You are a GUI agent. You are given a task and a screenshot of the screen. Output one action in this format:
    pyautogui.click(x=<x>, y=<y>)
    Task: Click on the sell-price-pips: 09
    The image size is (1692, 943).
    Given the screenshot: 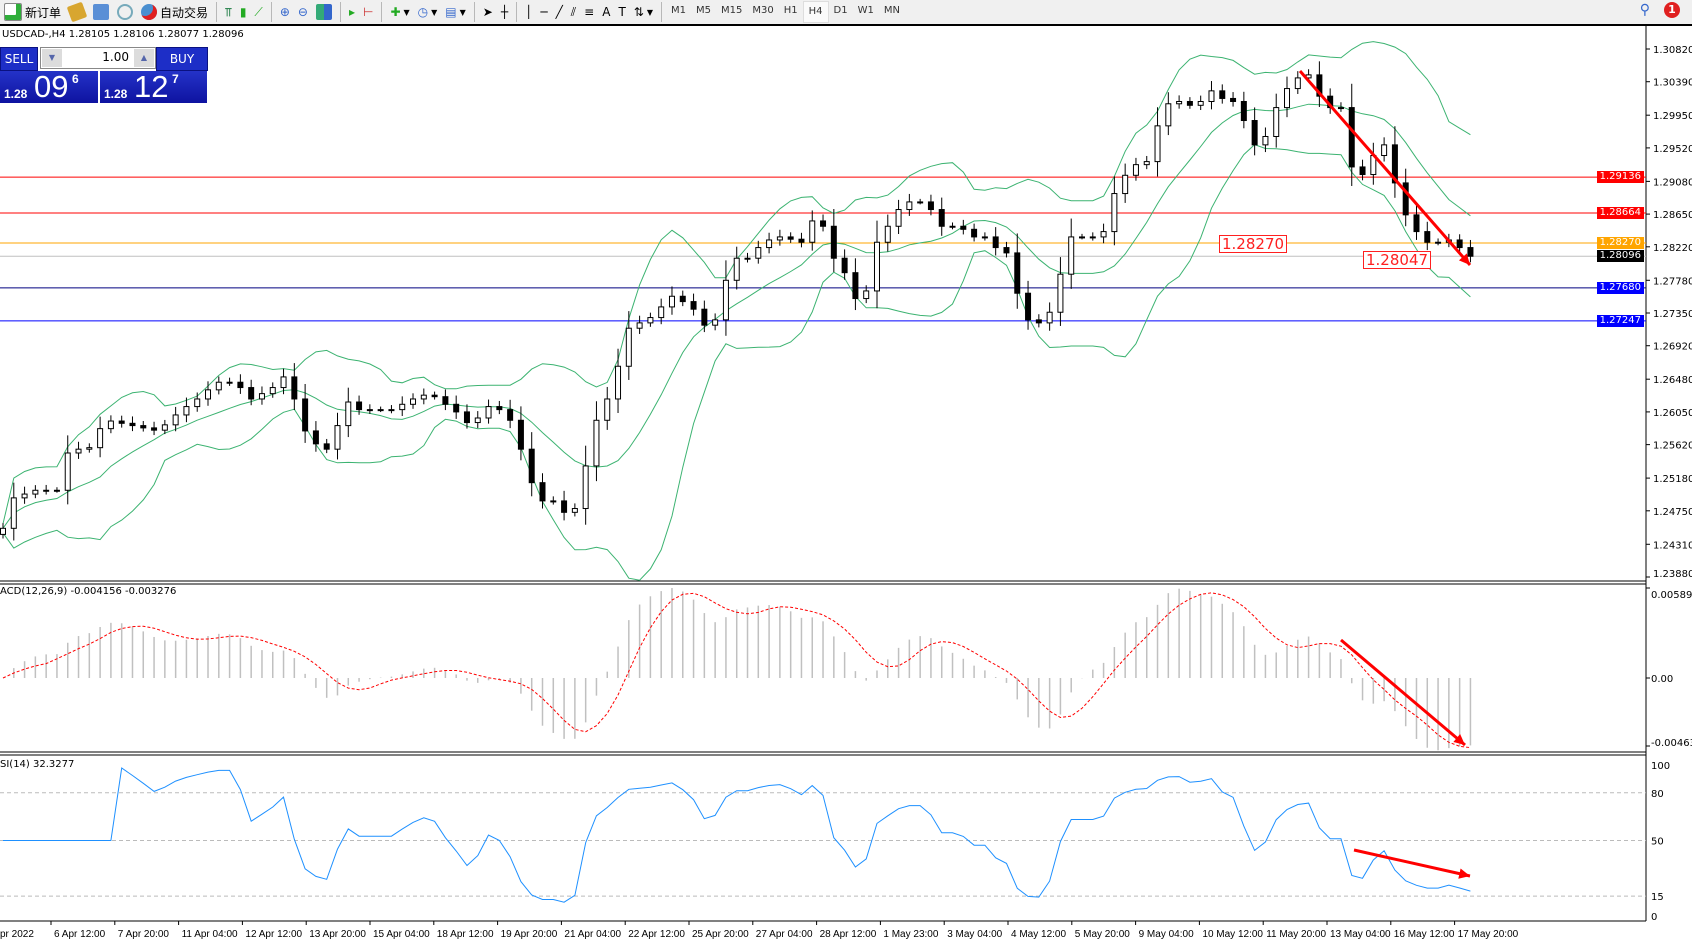 What is the action you would take?
    pyautogui.click(x=51, y=87)
    